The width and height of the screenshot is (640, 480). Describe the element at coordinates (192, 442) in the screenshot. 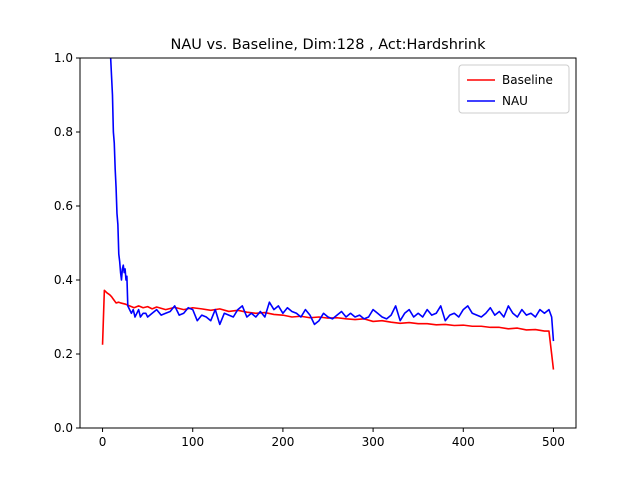

I see `x-tick-label: 100` at that location.